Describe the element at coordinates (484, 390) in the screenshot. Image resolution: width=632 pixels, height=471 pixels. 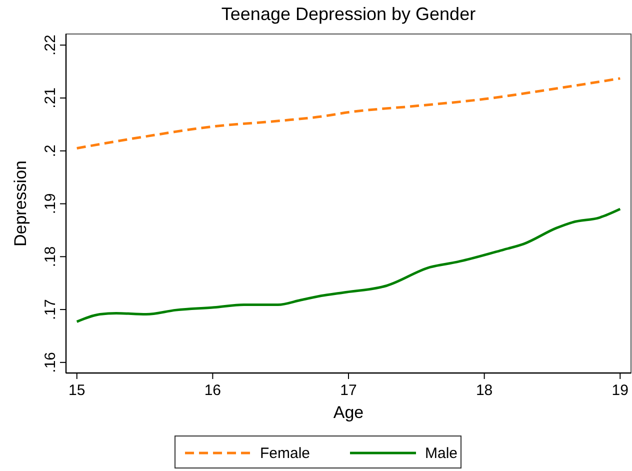
I see `x-tick-label: 18` at that location.